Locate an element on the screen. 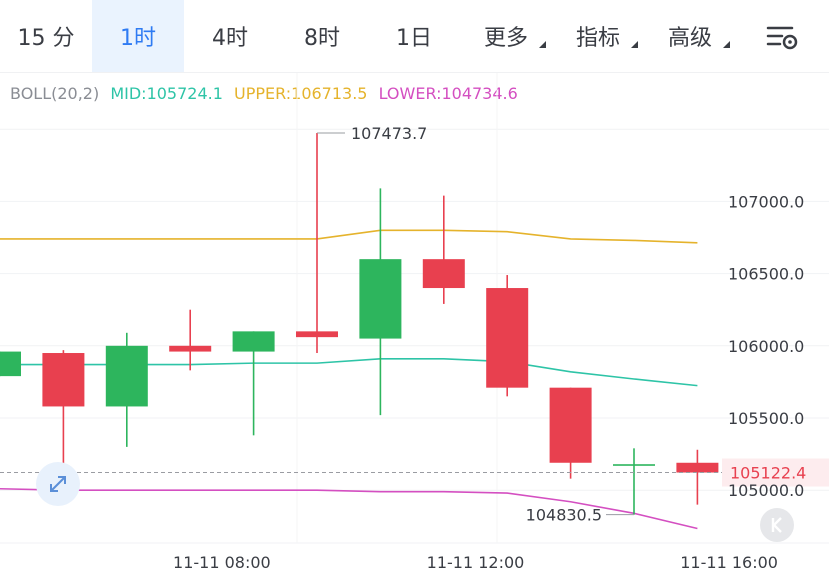 Image resolution: width=829 pixels, height=573 pixels. interval-tabs: 15 分 1时 4时 8时 1日 更多 指标 高级 is located at coordinates (414, 36).